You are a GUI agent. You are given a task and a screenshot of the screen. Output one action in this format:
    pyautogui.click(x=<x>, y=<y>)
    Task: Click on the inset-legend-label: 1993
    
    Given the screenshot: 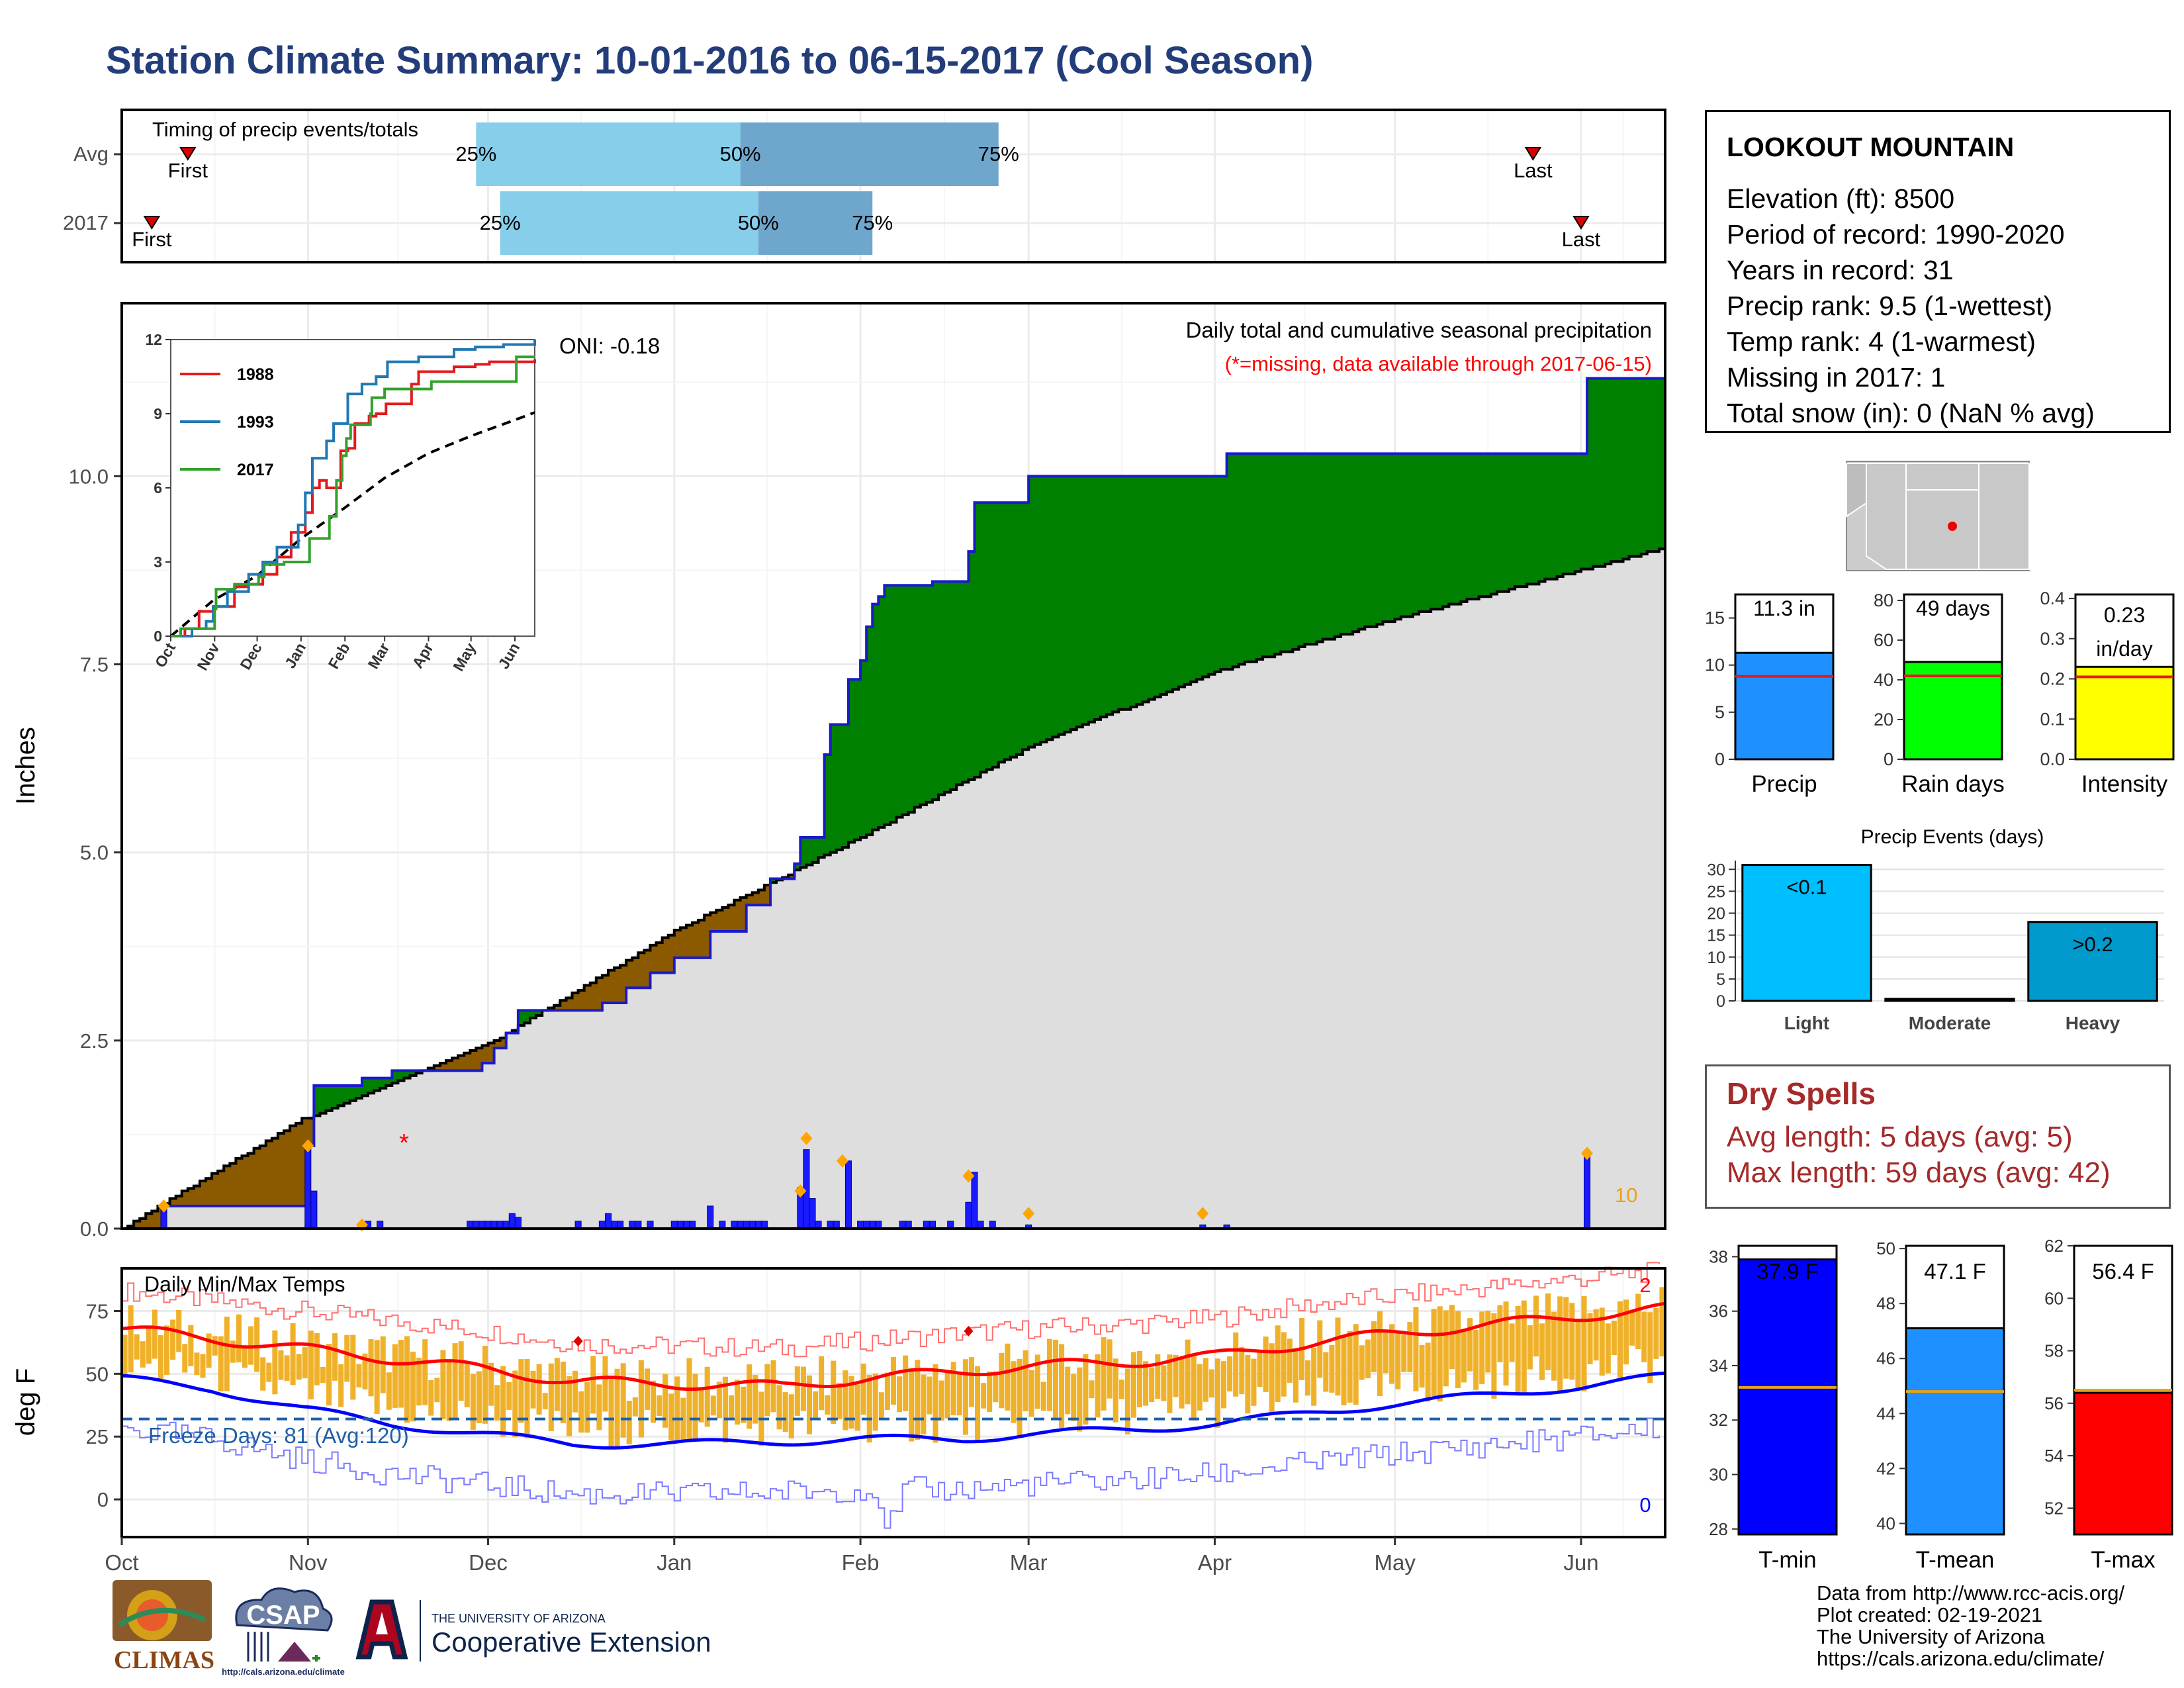 What is the action you would take?
    pyautogui.click(x=256, y=422)
    